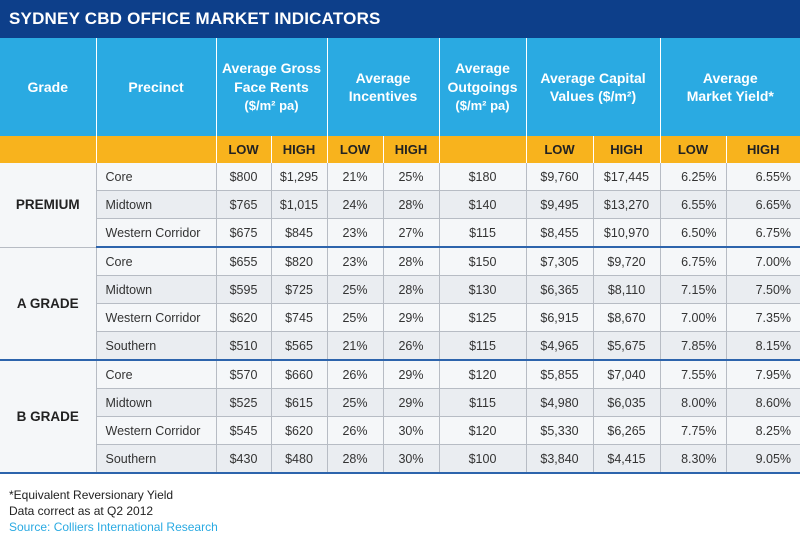 This screenshot has width=800, height=550. Describe the element at coordinates (560, 177) in the screenshot. I see `capital-low-cell: $9,760` at that location.